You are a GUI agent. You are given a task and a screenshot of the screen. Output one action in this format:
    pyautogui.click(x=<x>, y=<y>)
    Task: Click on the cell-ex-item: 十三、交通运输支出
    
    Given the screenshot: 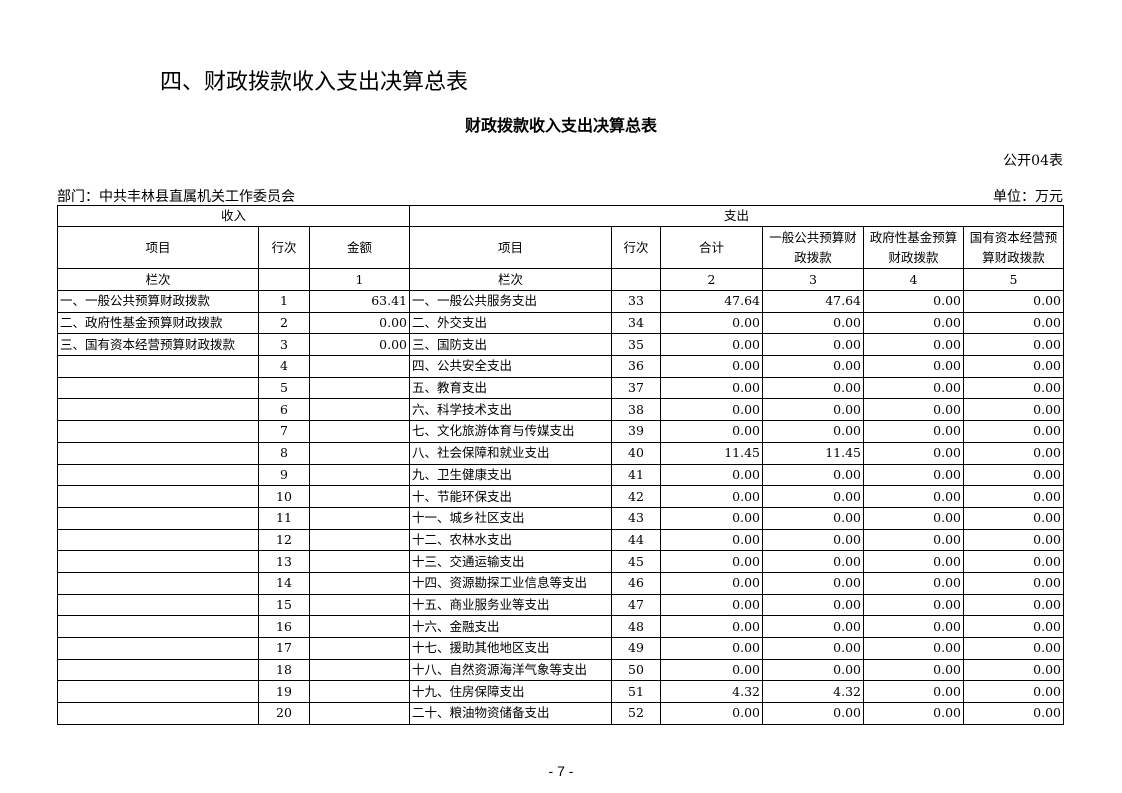 What is the action you would take?
    pyautogui.click(x=510, y=561)
    